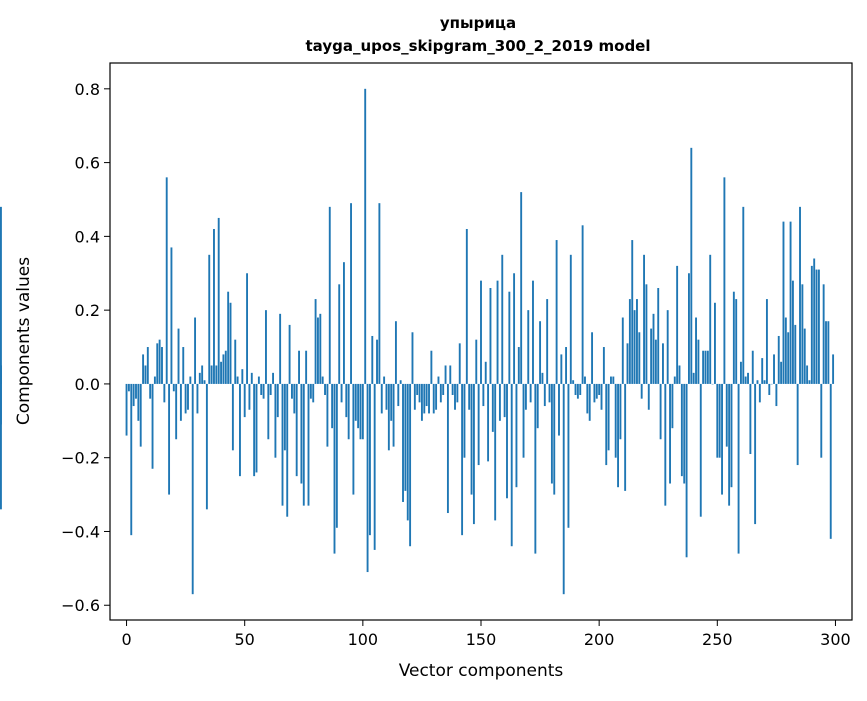 This screenshot has height=701, width=867. I want to click on x-tick-label: 150, so click(481, 639).